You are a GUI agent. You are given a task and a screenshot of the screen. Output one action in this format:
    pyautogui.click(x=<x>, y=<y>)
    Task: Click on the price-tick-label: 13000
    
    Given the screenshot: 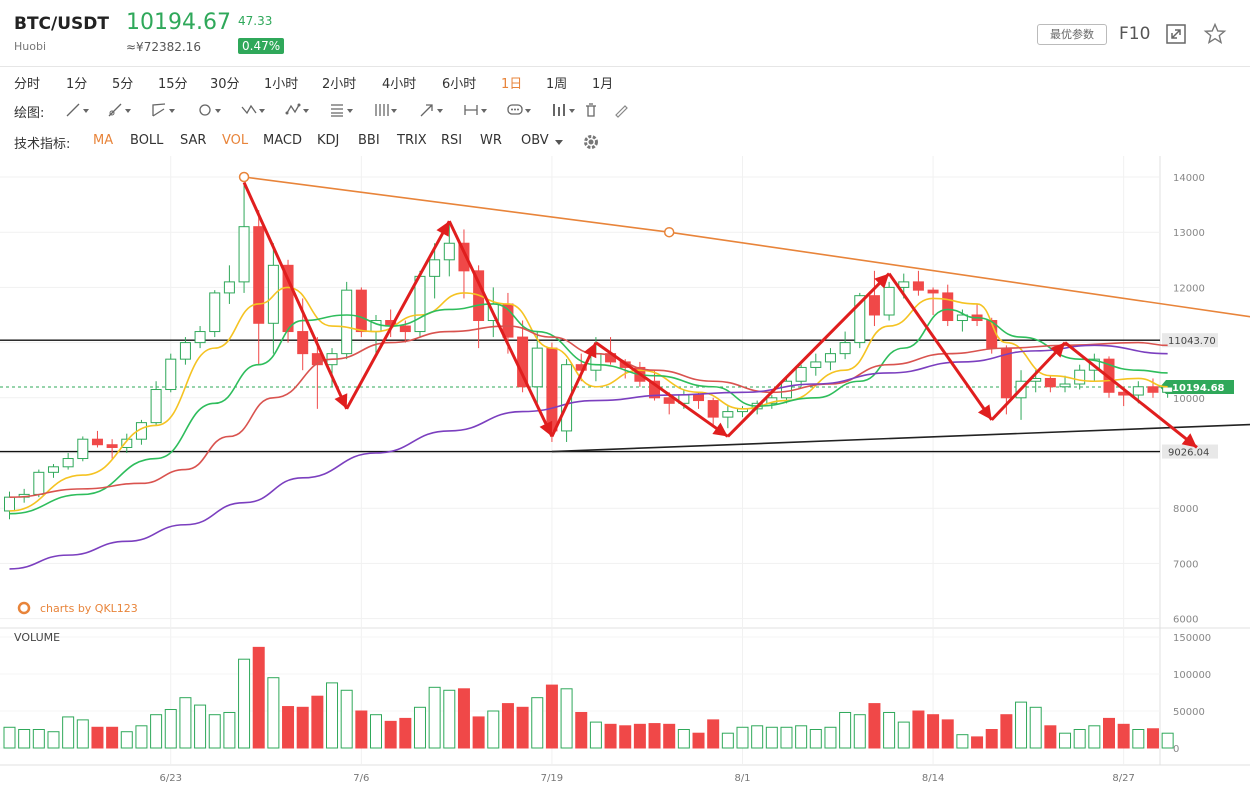 What is the action you would take?
    pyautogui.click(x=1189, y=233)
    